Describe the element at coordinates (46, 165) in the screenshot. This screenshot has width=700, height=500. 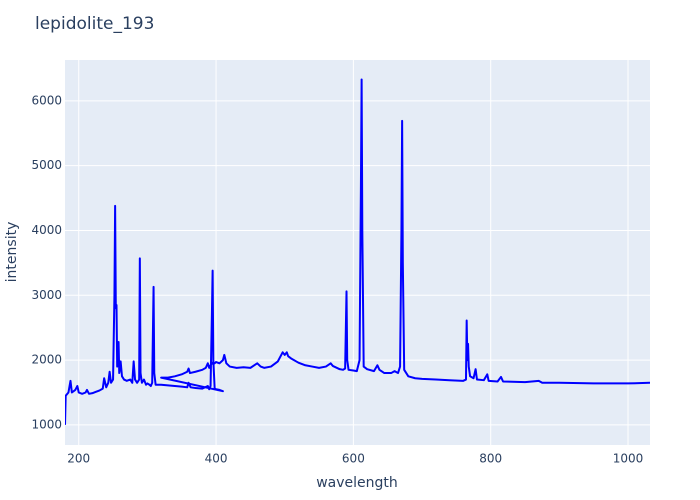
I see `y-tick-label: 5000` at that location.